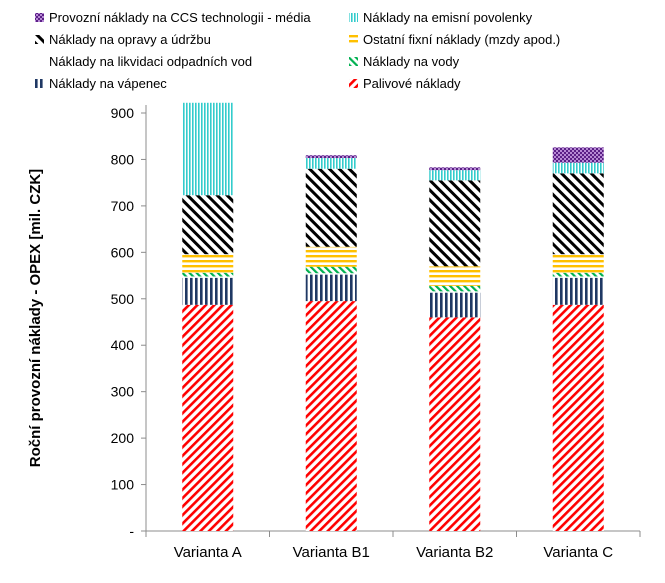  Describe the element at coordinates (123, 113) in the screenshot. I see `y-tick-label: 900` at that location.